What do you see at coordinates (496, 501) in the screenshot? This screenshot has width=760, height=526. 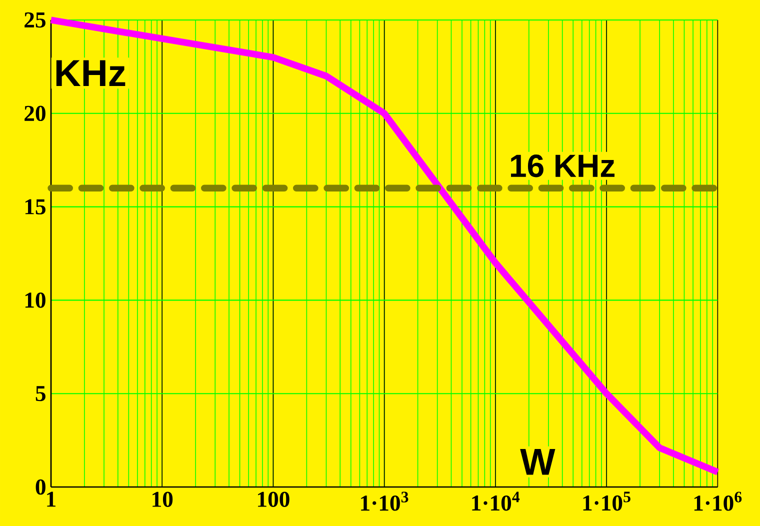 I see `x-tick-label: 1·10$^{4}$` at bounding box center [496, 501].